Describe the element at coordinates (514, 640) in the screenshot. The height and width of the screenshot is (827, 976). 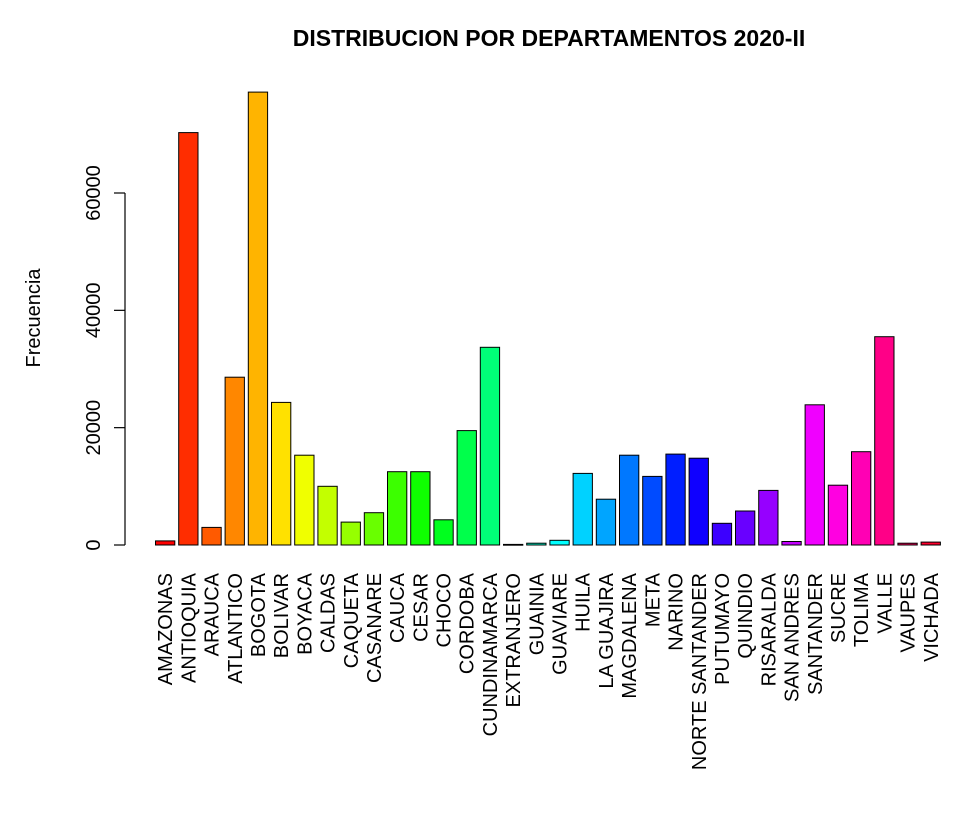
I see `x-category-label: EXTRANJERO` at that location.